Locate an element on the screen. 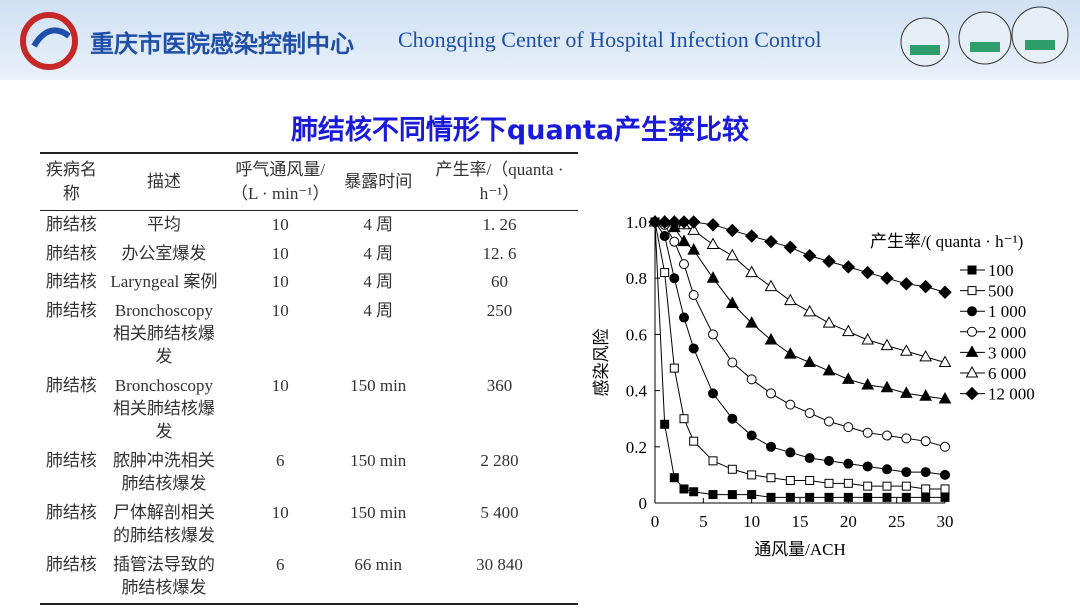 The height and width of the screenshot is (608, 1080). table-row: 肺结核 尸体解剖相关的肺结核爆发 10 150 min 5 400 is located at coordinates (309, 525).